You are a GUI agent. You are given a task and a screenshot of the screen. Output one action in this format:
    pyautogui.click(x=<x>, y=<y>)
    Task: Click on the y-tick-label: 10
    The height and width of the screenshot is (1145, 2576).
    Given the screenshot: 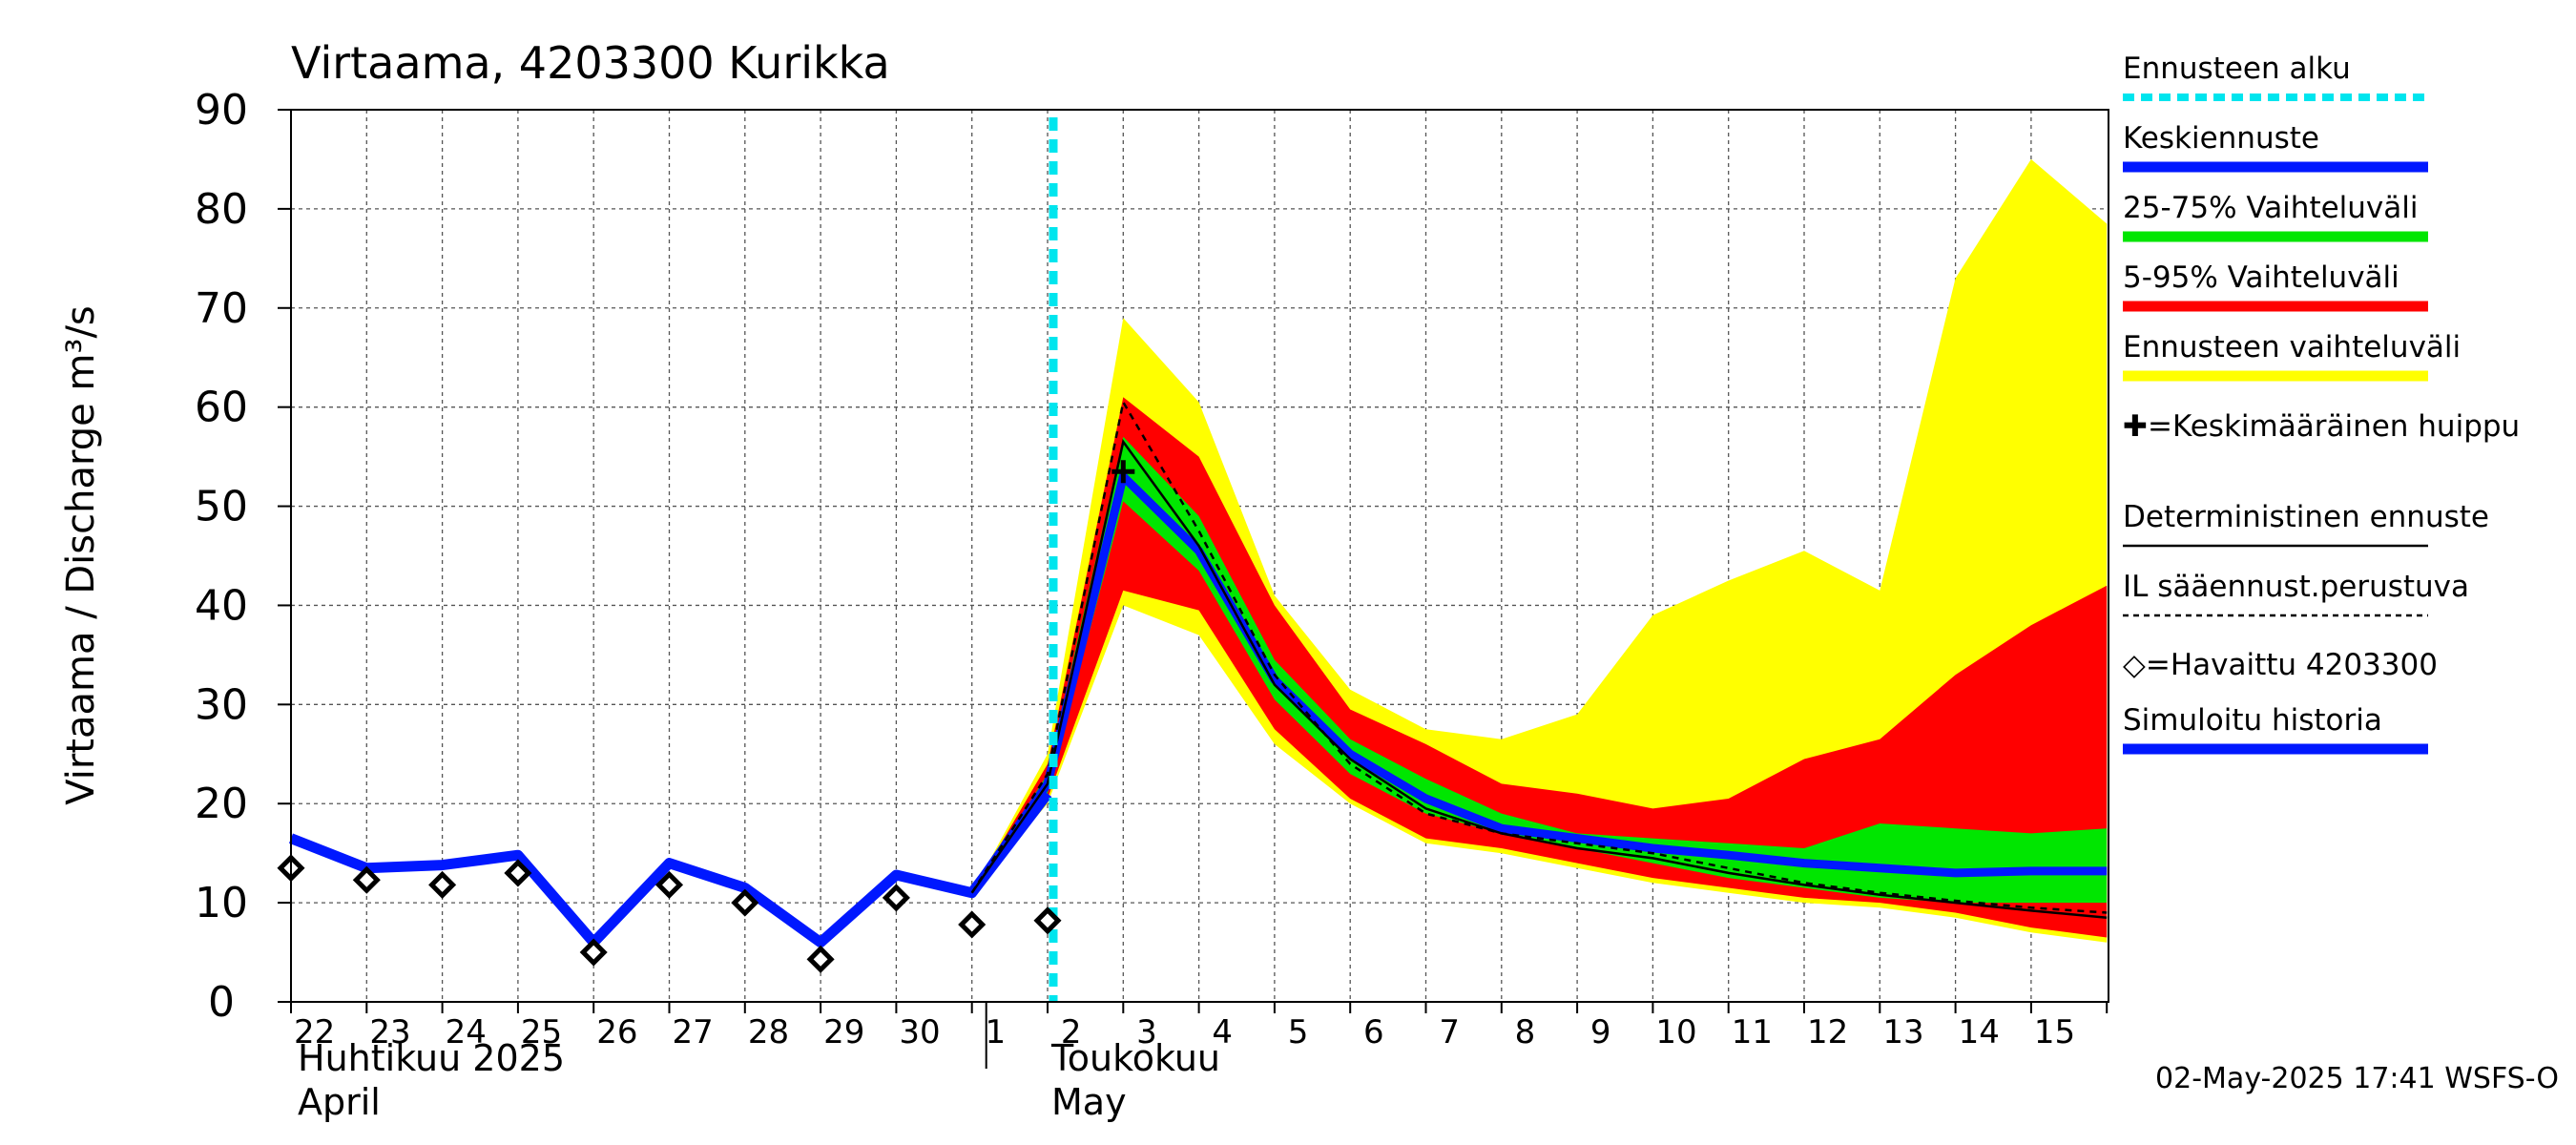 What is the action you would take?
    pyautogui.click(x=221, y=903)
    